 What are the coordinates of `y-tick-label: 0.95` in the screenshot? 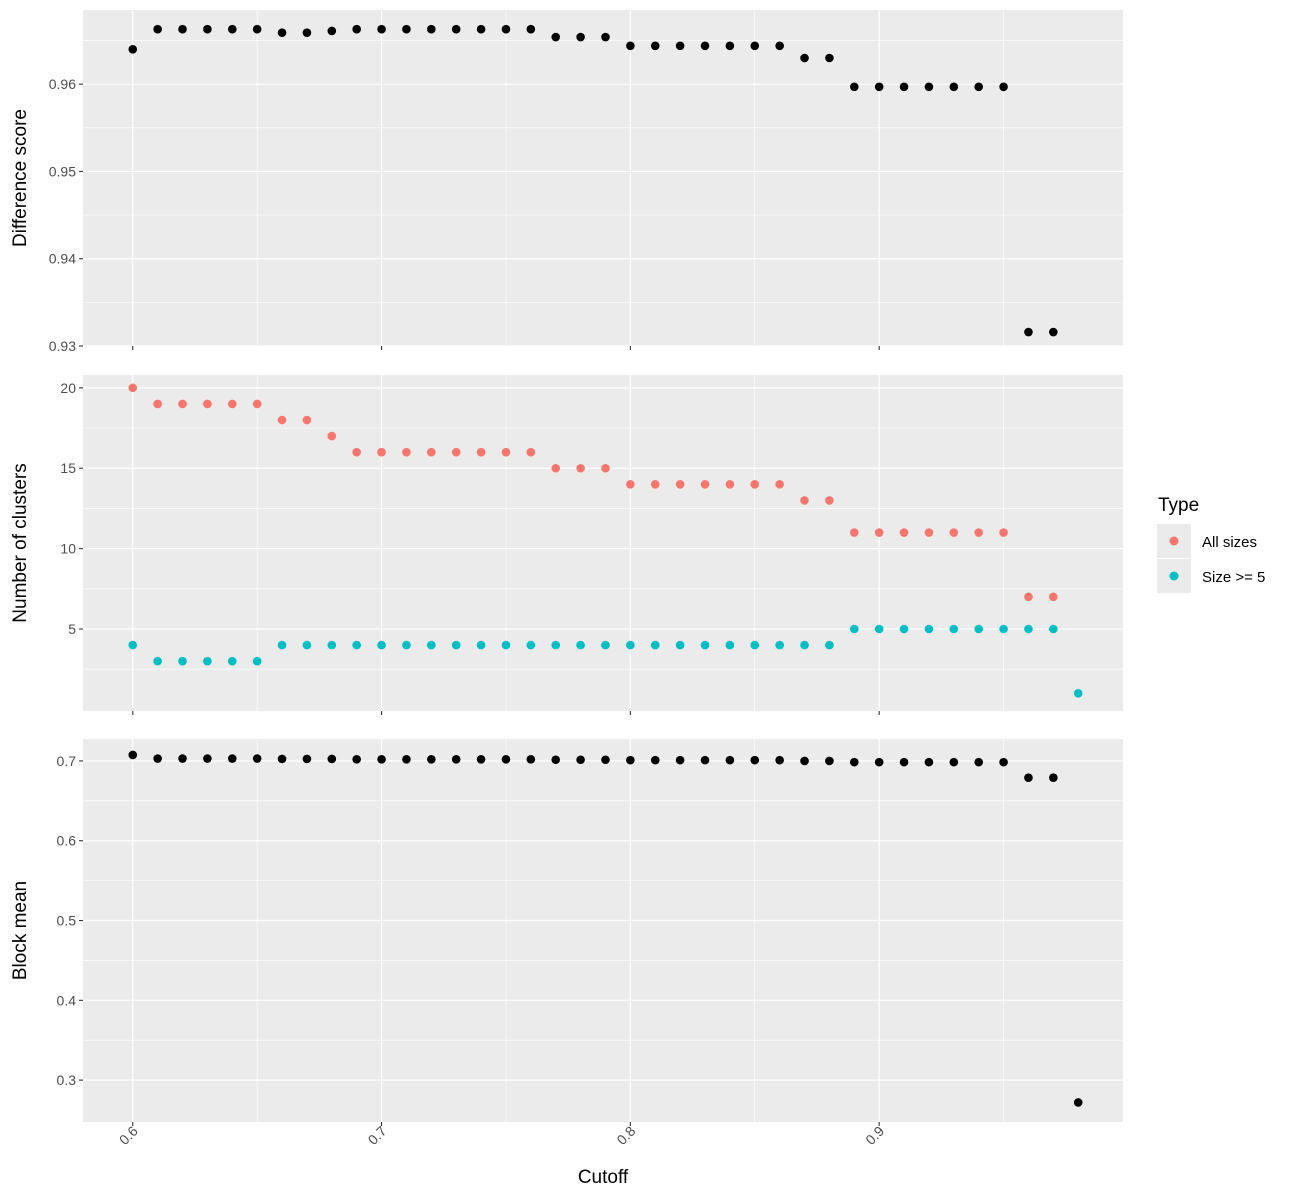 It's located at (62, 171).